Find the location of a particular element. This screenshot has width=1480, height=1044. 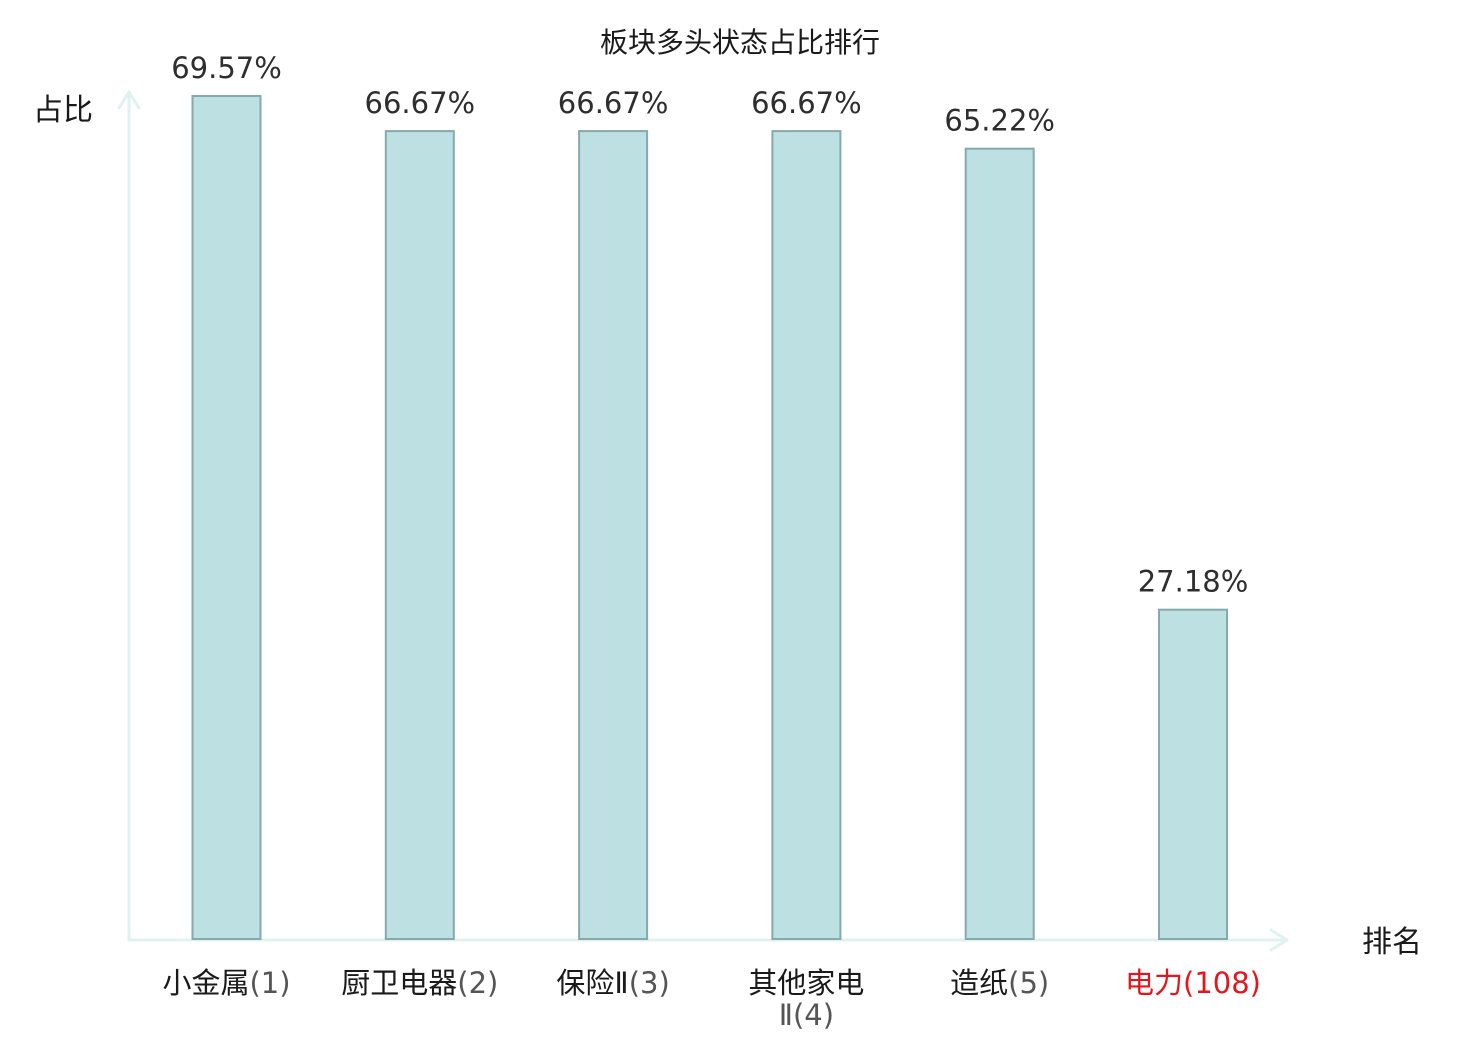

category-rank-2: (2) is located at coordinates (477, 983).